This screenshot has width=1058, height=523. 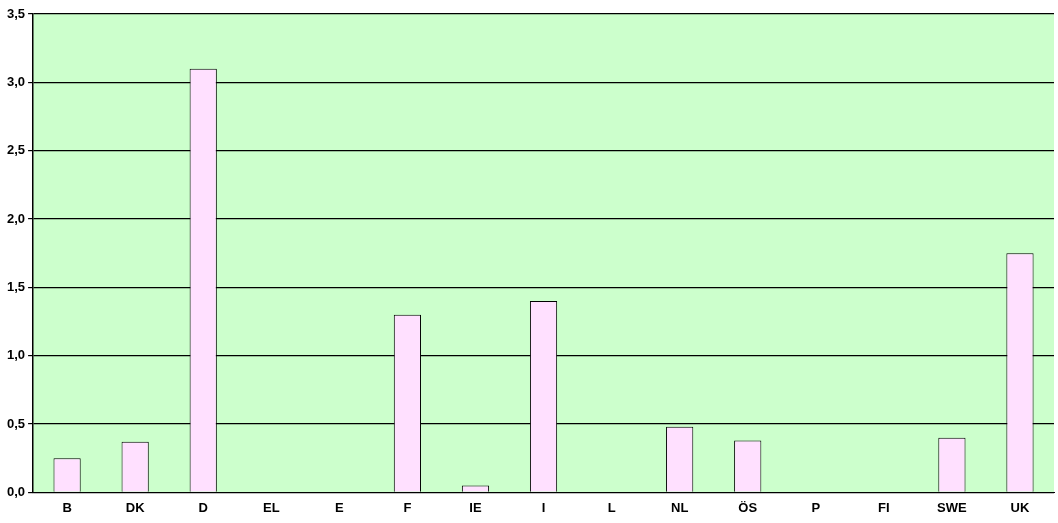 What do you see at coordinates (271, 507) in the screenshot?
I see `x-tick-label: EL` at bounding box center [271, 507].